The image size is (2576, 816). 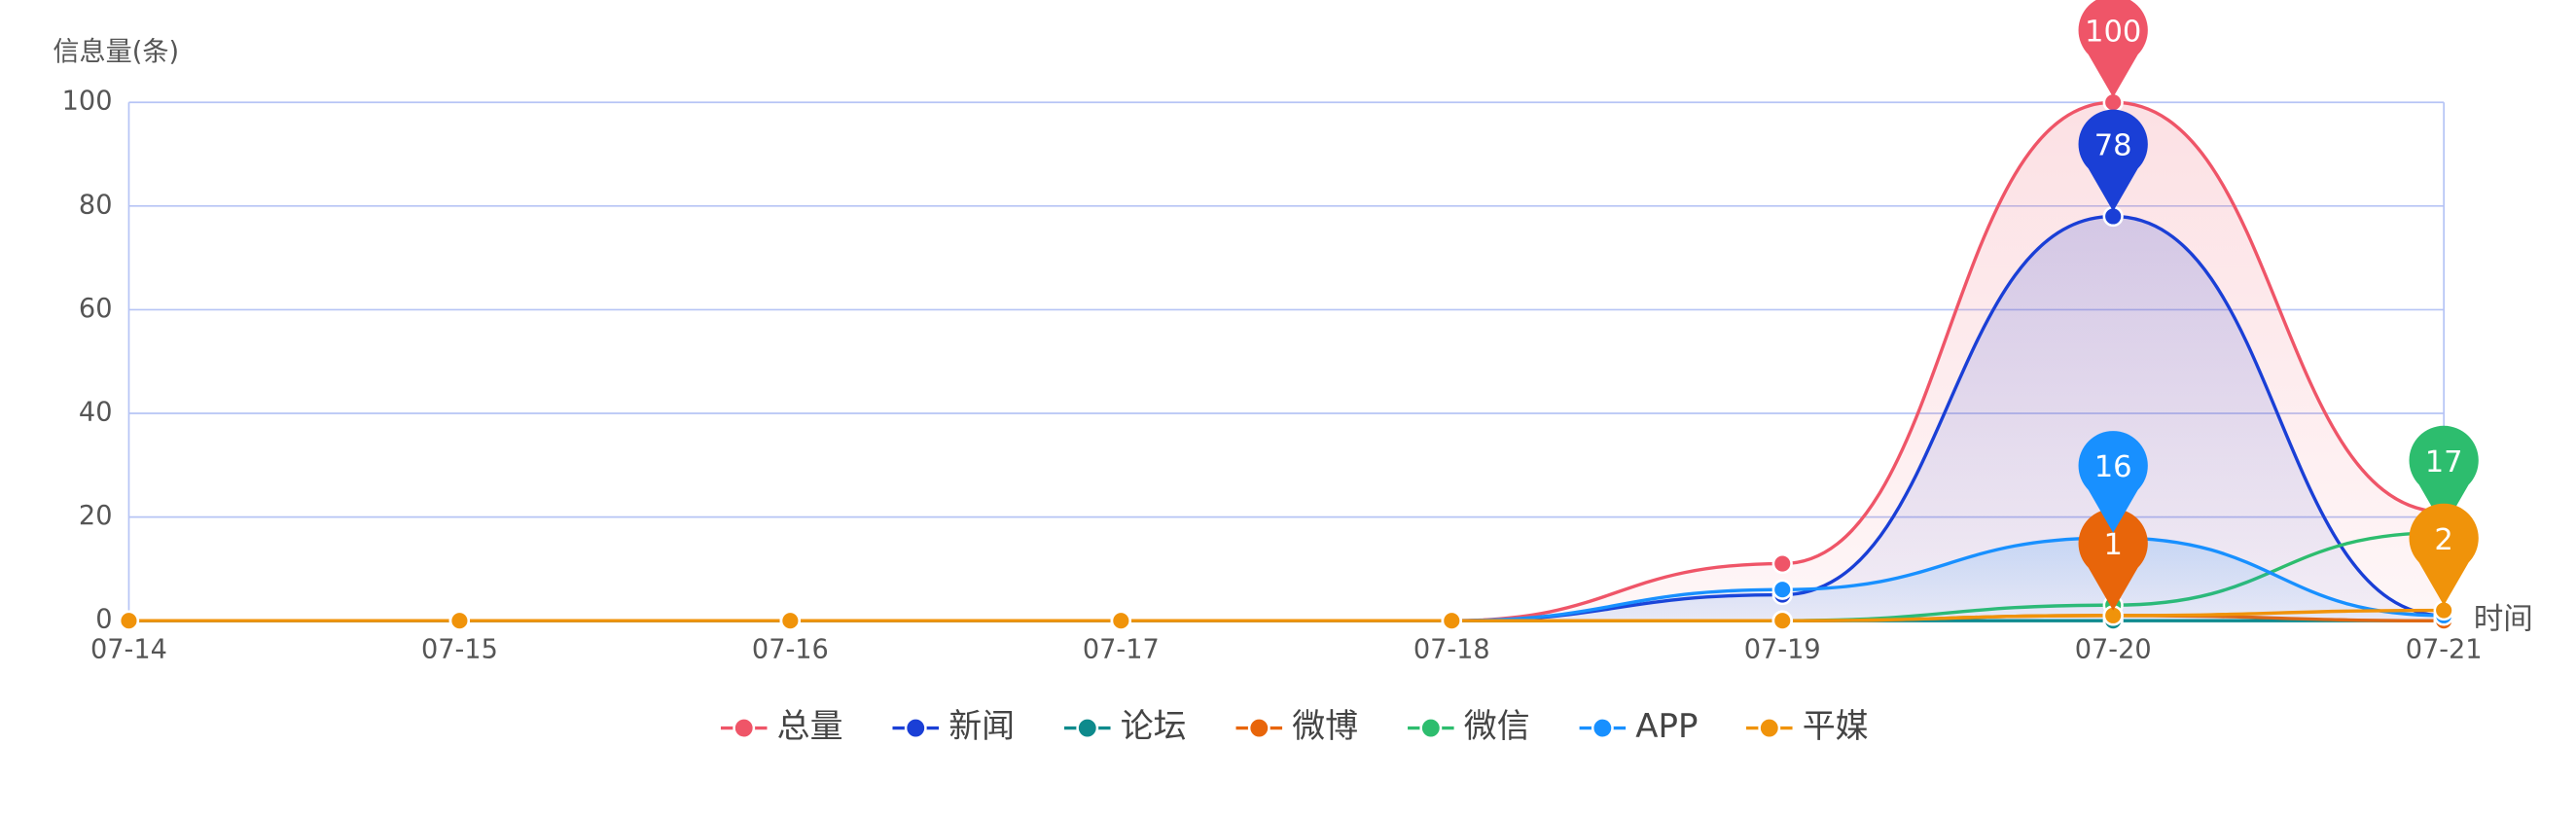 What do you see at coordinates (1782, 649) in the screenshot?
I see `x-tick-label: 07-19` at bounding box center [1782, 649].